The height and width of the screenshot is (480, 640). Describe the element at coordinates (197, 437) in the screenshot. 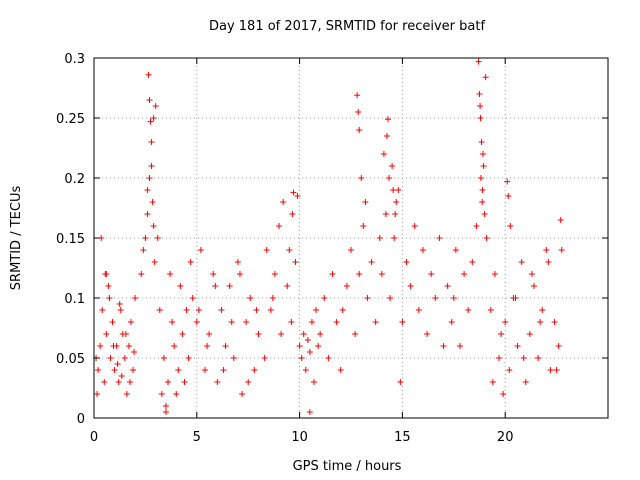

I see `x-tick-label: 5` at that location.